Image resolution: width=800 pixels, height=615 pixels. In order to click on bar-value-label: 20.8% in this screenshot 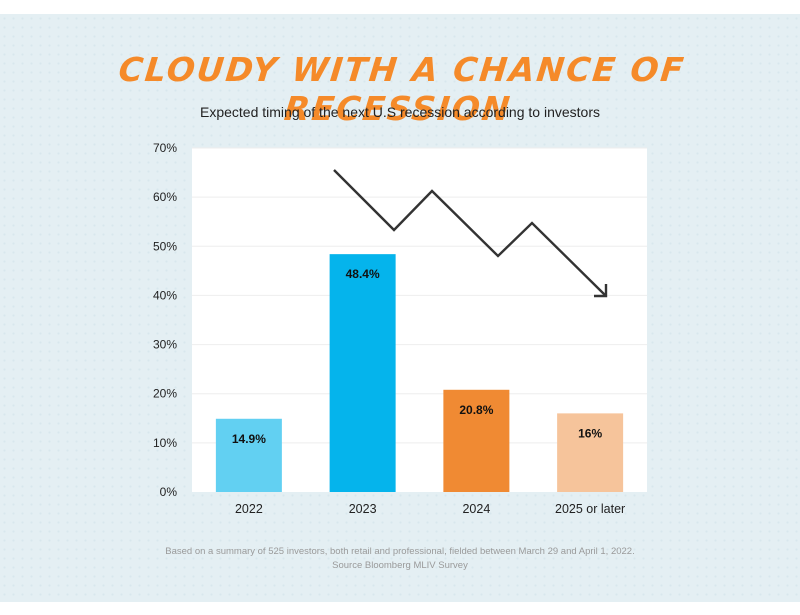, I will do `click(476, 410)`.